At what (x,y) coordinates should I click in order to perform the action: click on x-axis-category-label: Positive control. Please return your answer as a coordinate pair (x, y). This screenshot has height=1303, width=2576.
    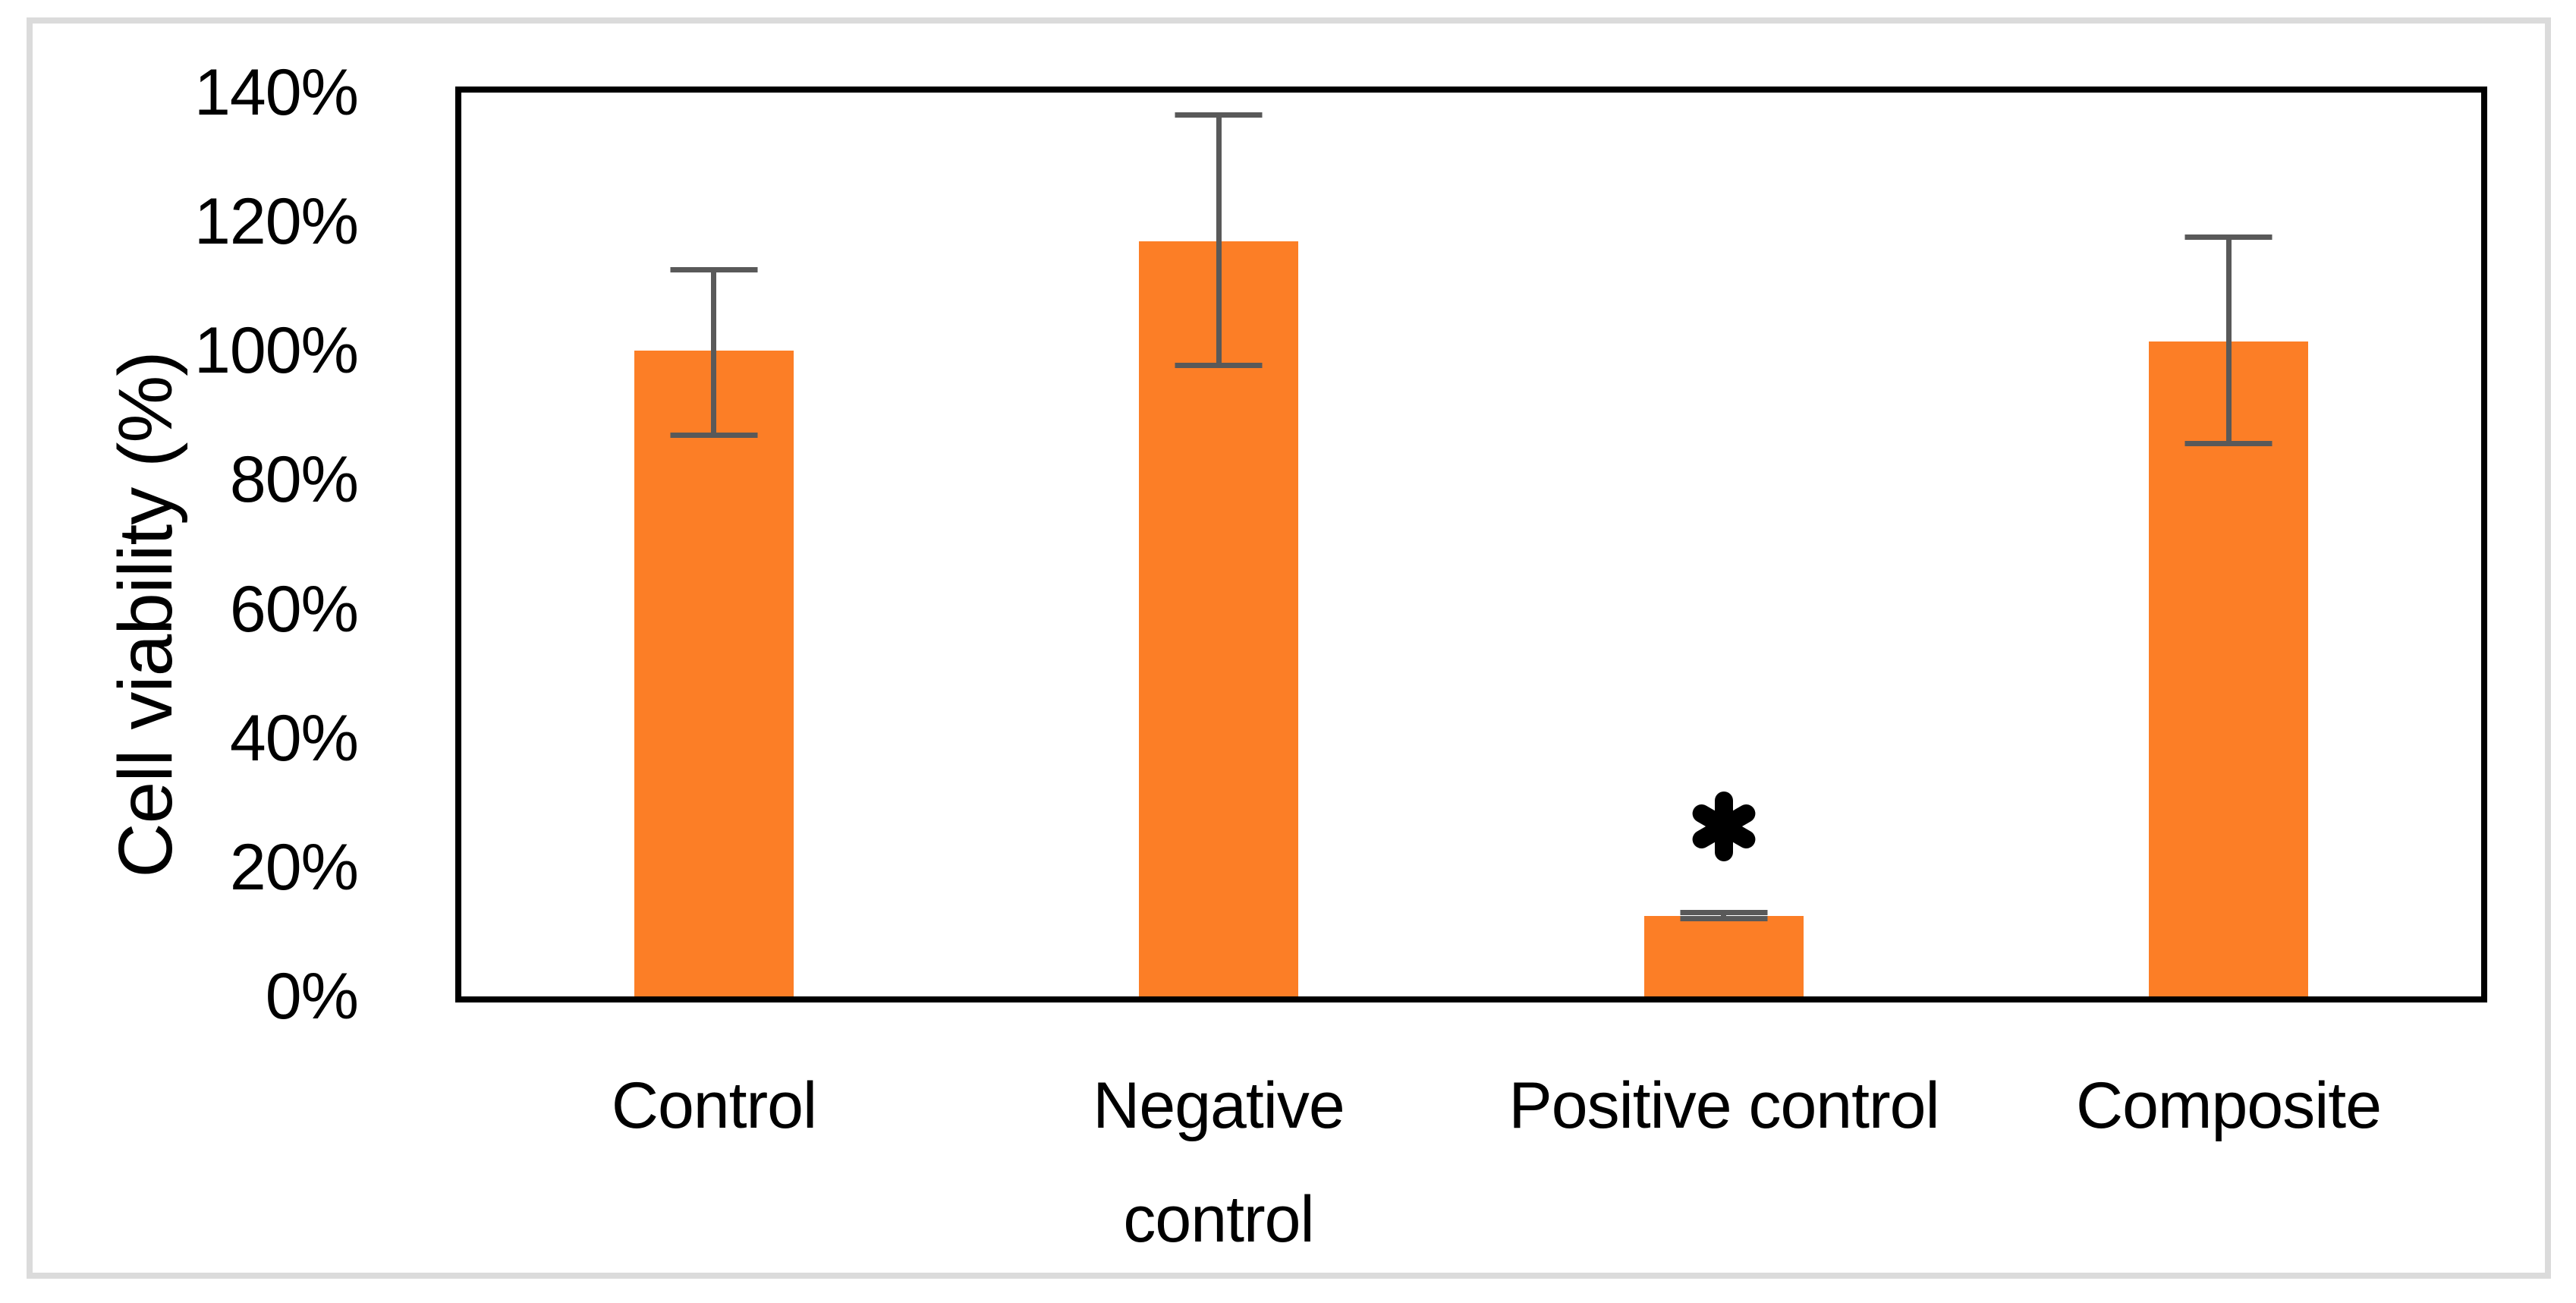
    Looking at the image, I should click on (1723, 1105).